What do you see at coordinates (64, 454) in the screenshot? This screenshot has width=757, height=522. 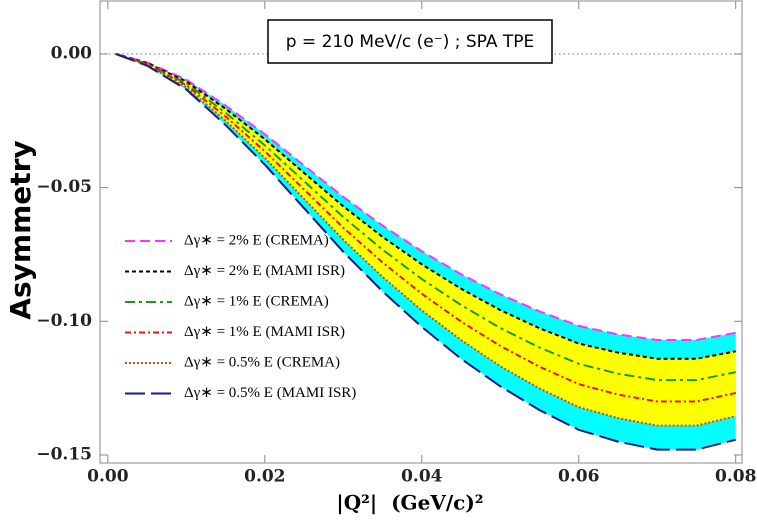 I see `y-tick-label: −0.15` at bounding box center [64, 454].